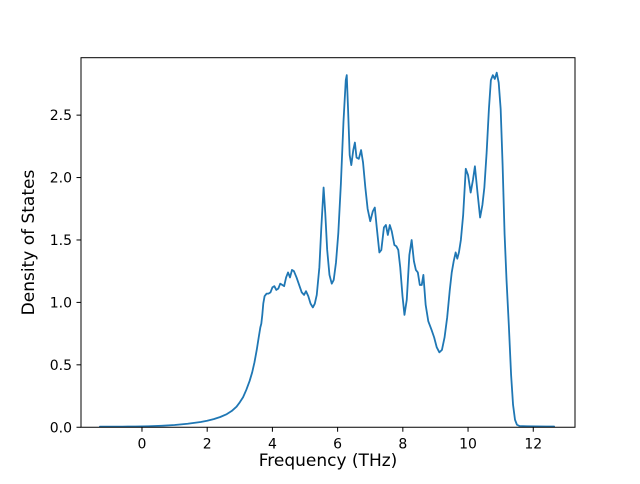 This screenshot has width=640, height=484. What do you see at coordinates (61, 303) in the screenshot?
I see `y-tick-label: 1.0` at bounding box center [61, 303].